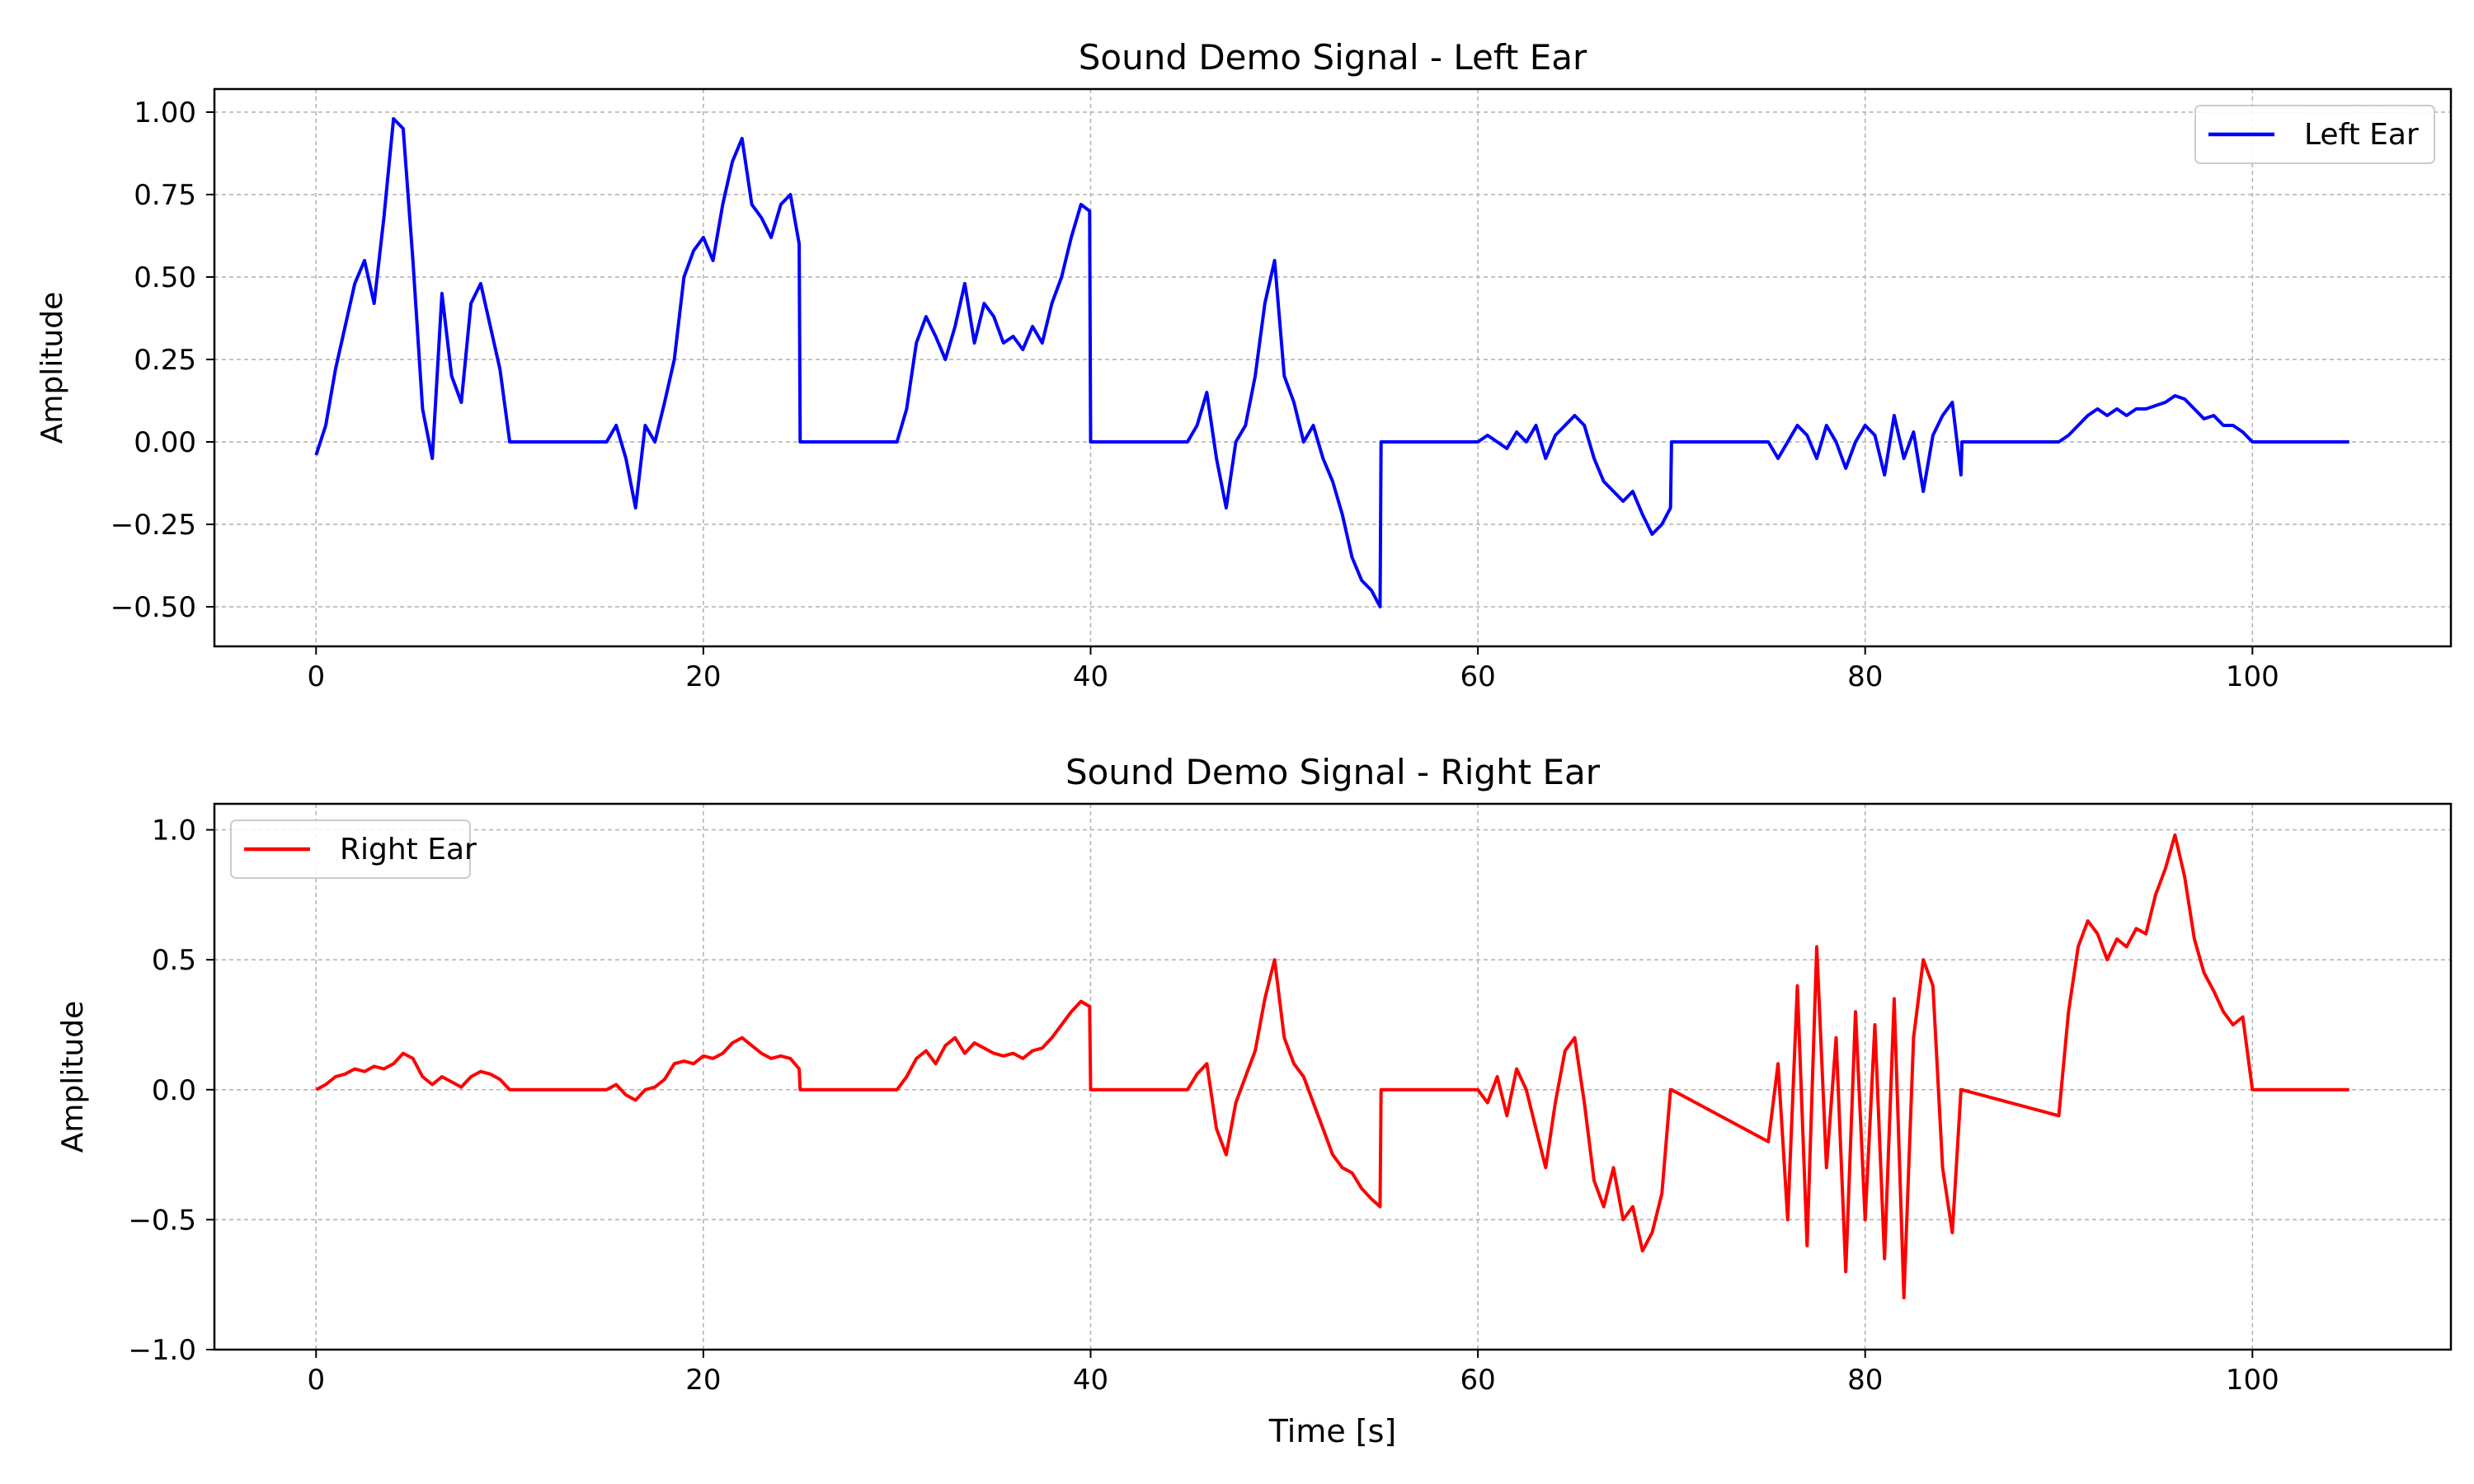 The height and width of the screenshot is (1484, 2474). I want to click on left-ear-legend-box, so click(2314, 134).